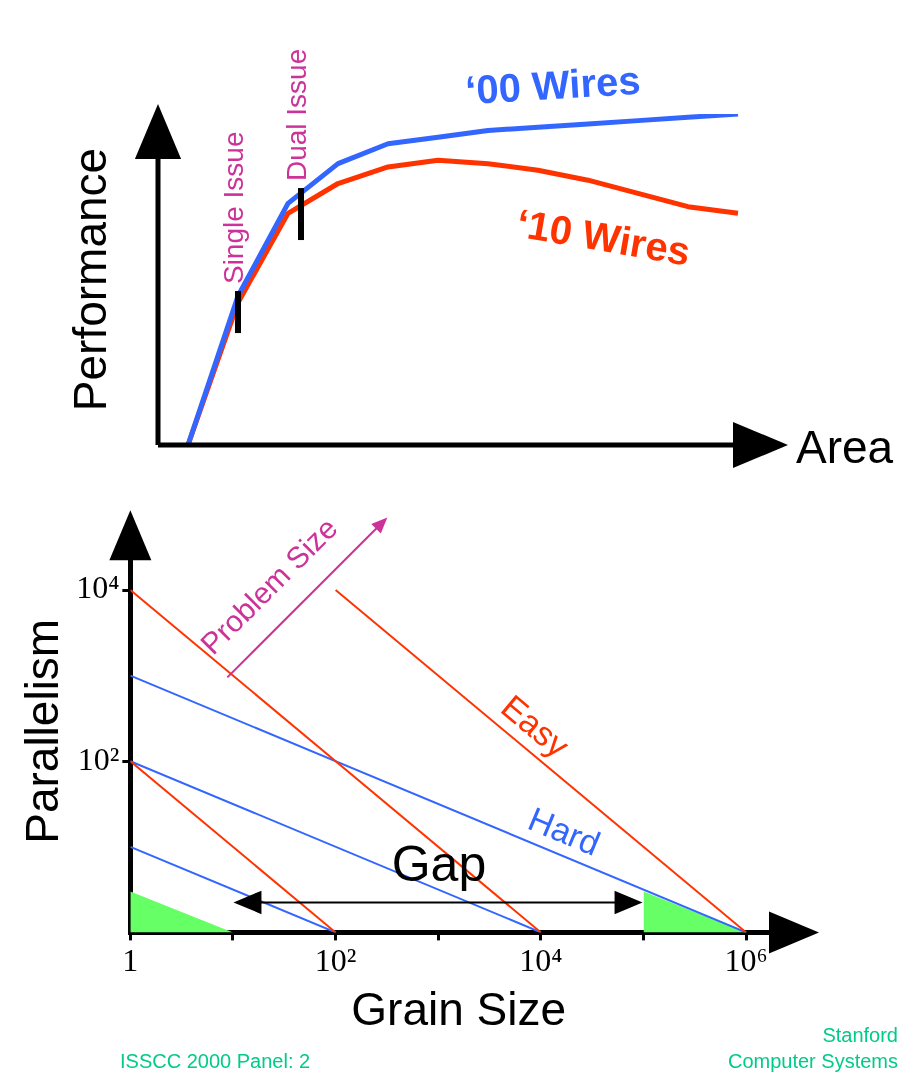 The width and height of the screenshot is (899, 1080). What do you see at coordinates (335, 960) in the screenshot?
I see `x-tick-label: 10²` at bounding box center [335, 960].